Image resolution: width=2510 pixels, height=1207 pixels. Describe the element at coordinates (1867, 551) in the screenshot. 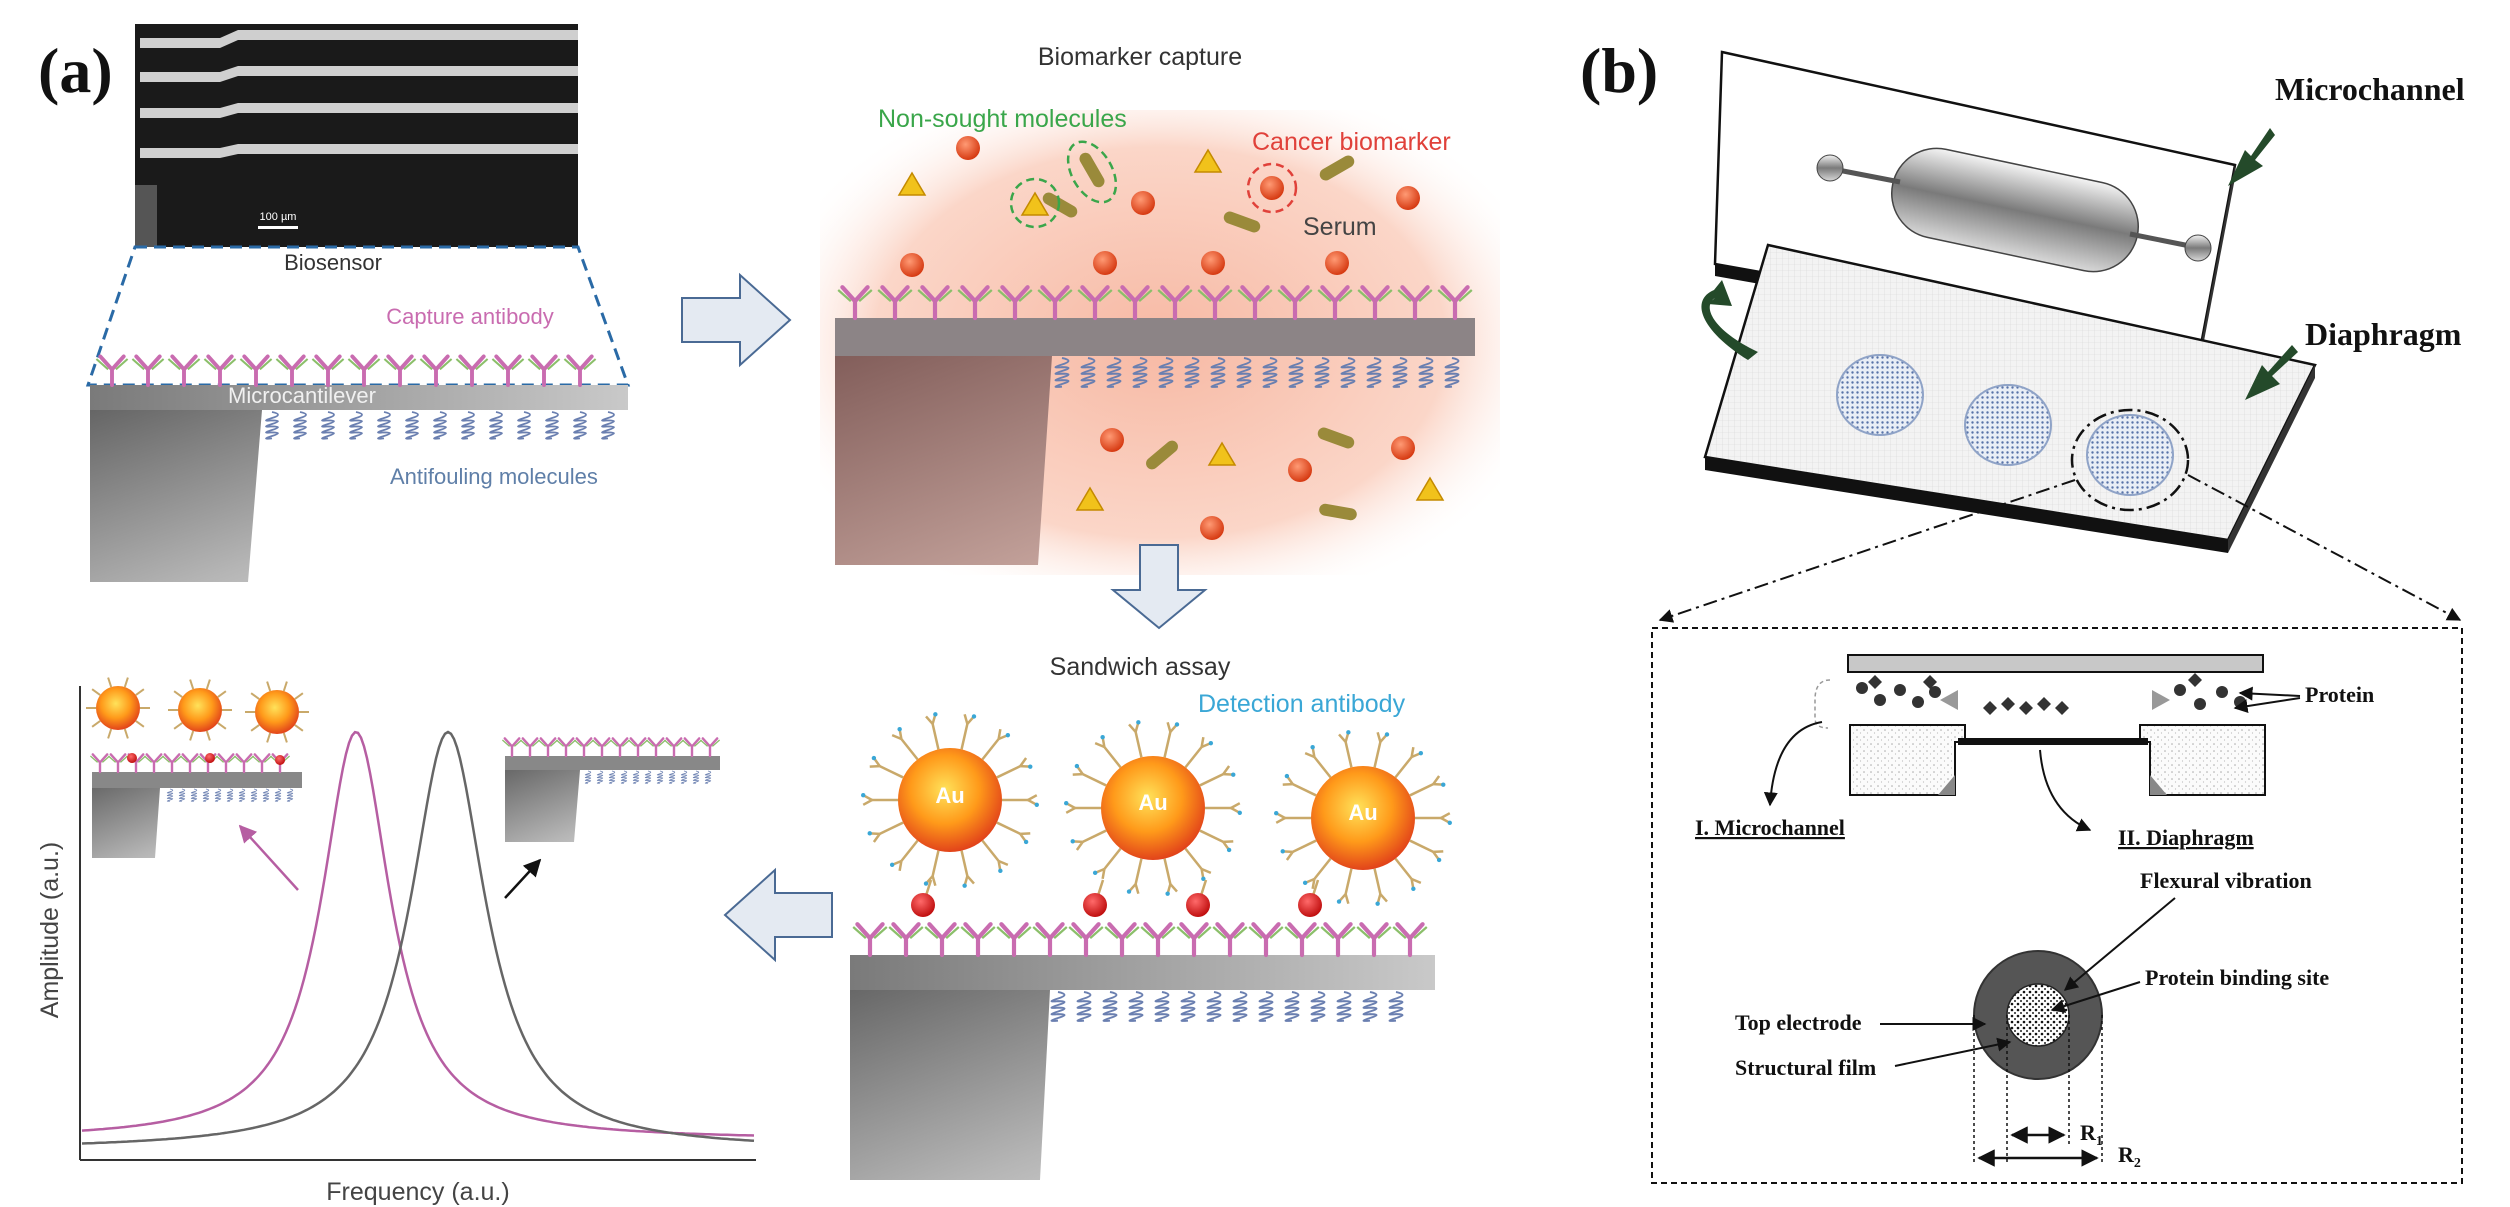

I see `zoom-line-left` at that location.